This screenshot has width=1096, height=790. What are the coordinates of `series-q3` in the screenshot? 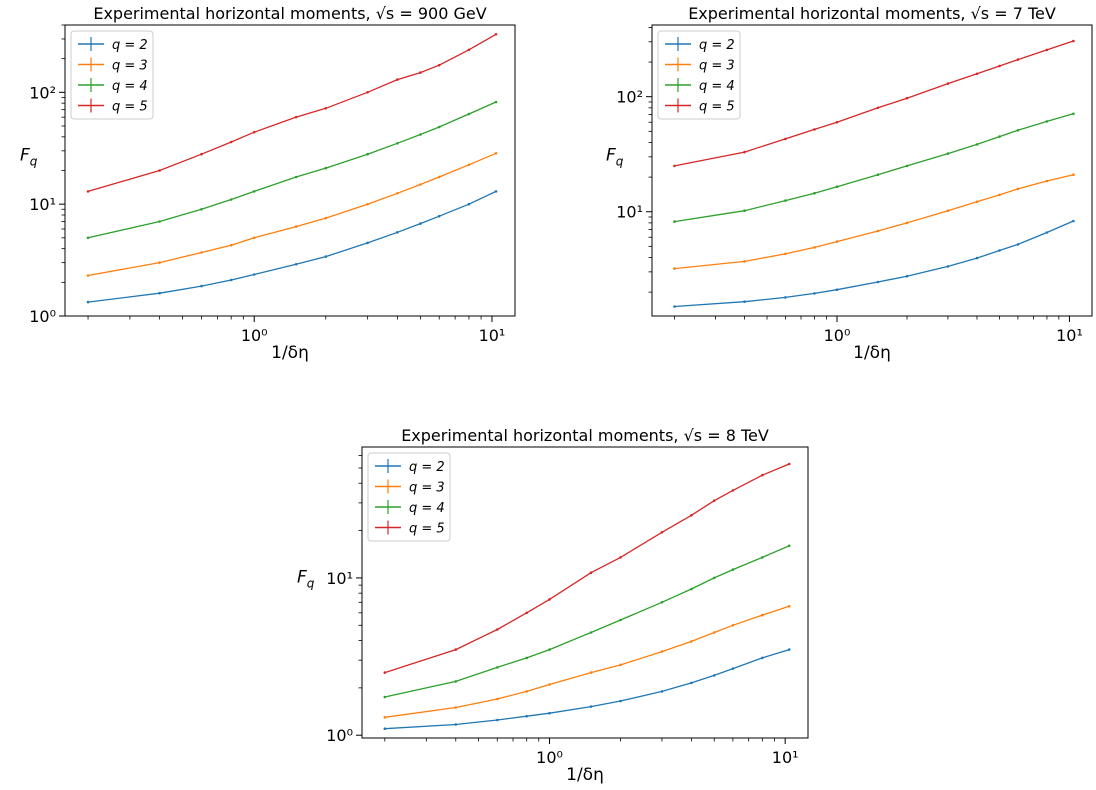 It's located at (292, 214).